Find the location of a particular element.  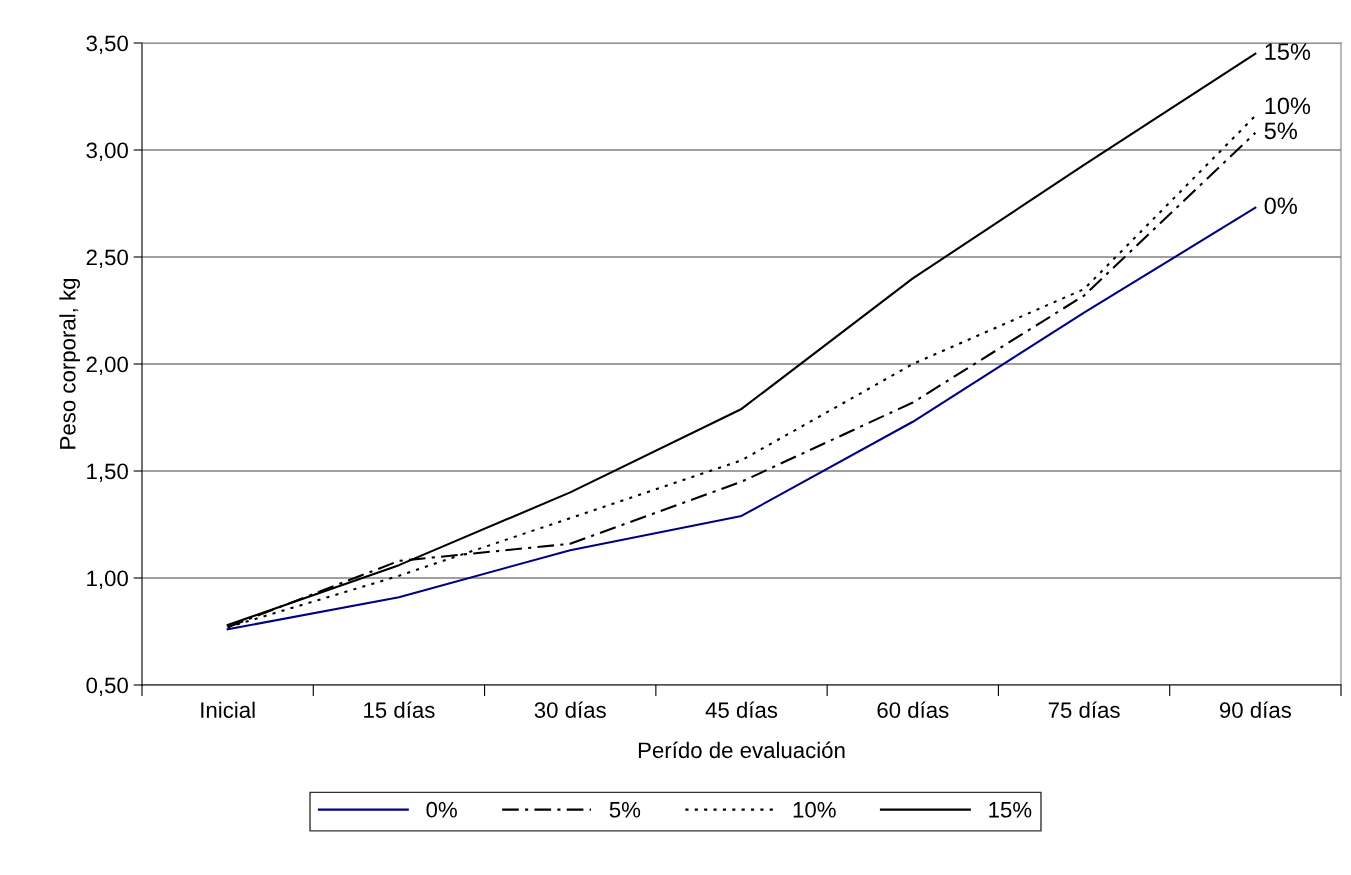

annotation: 0% is located at coordinates (1280, 206).